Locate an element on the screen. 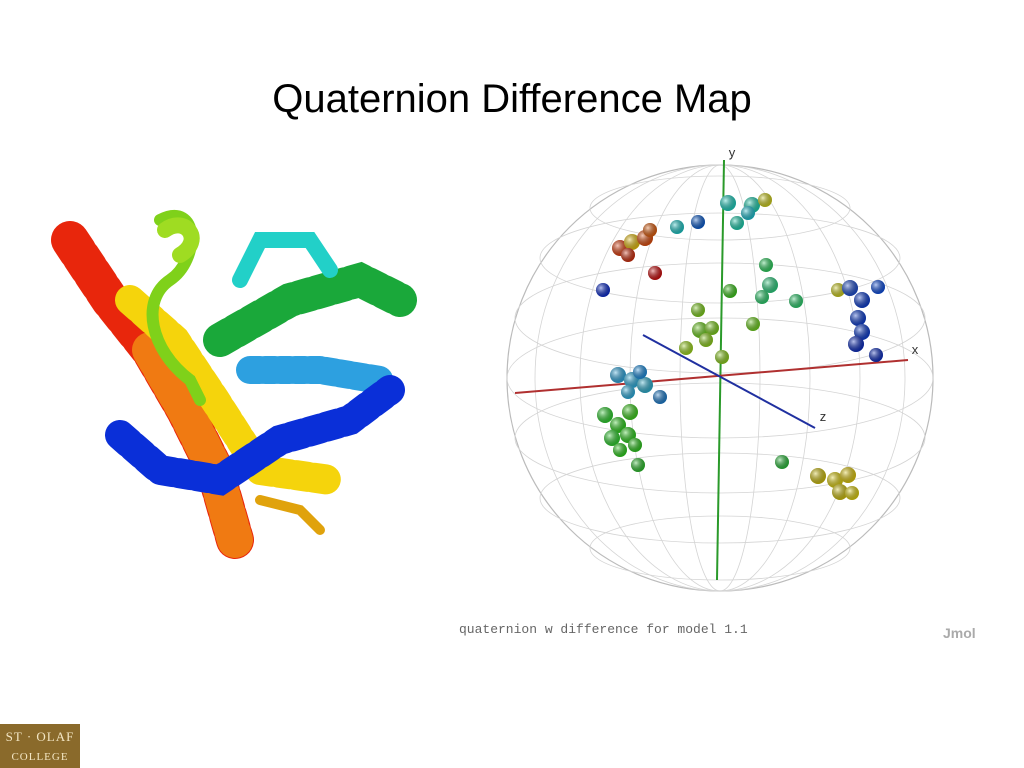 The height and width of the screenshot is (768, 1024). college-logo: ST · OLAF COLLEGE is located at coordinates (40, 746).